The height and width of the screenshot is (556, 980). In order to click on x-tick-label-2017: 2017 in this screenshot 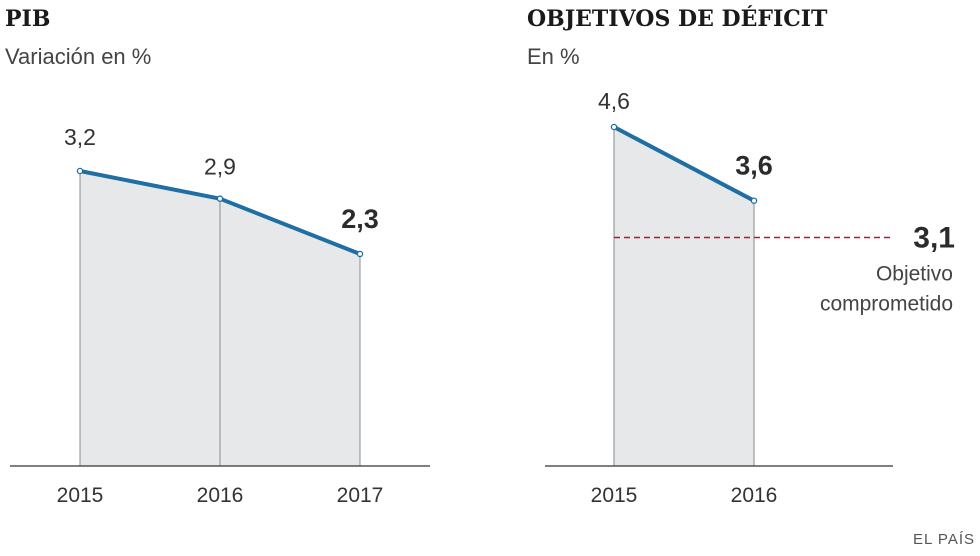, I will do `click(360, 495)`.